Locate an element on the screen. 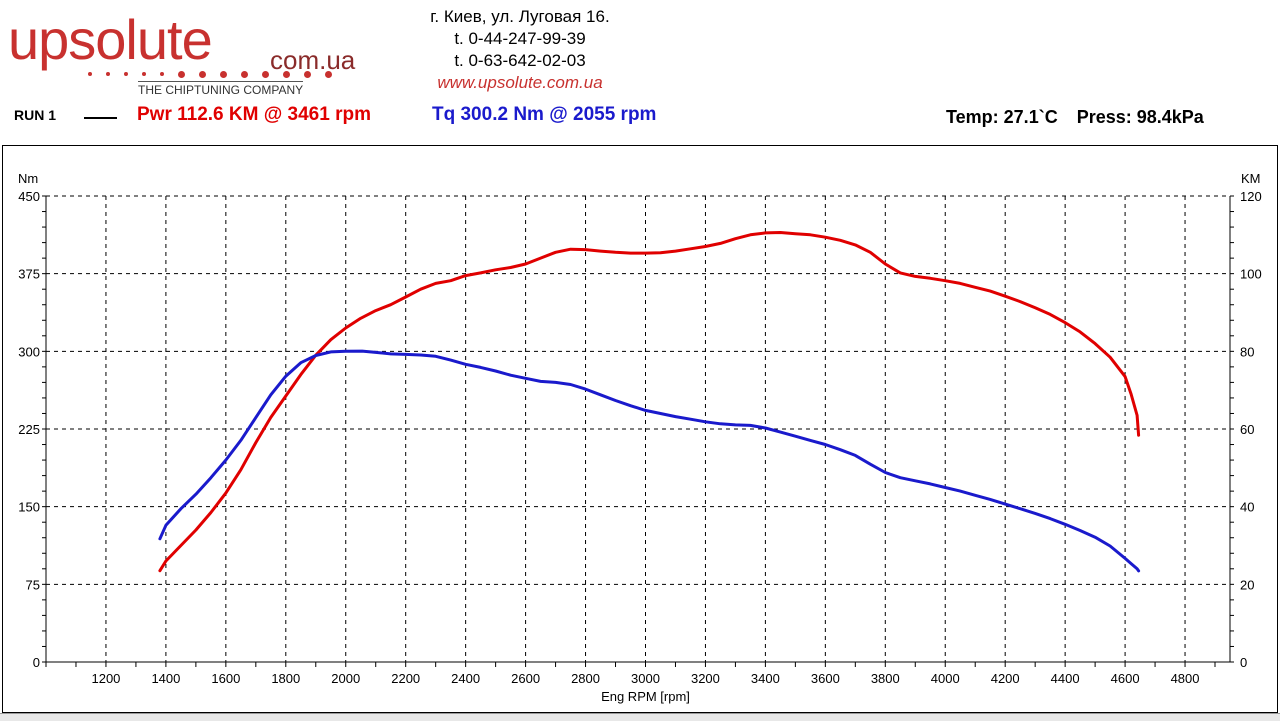  y-right-tick-label: 0 is located at coordinates (1243, 662).